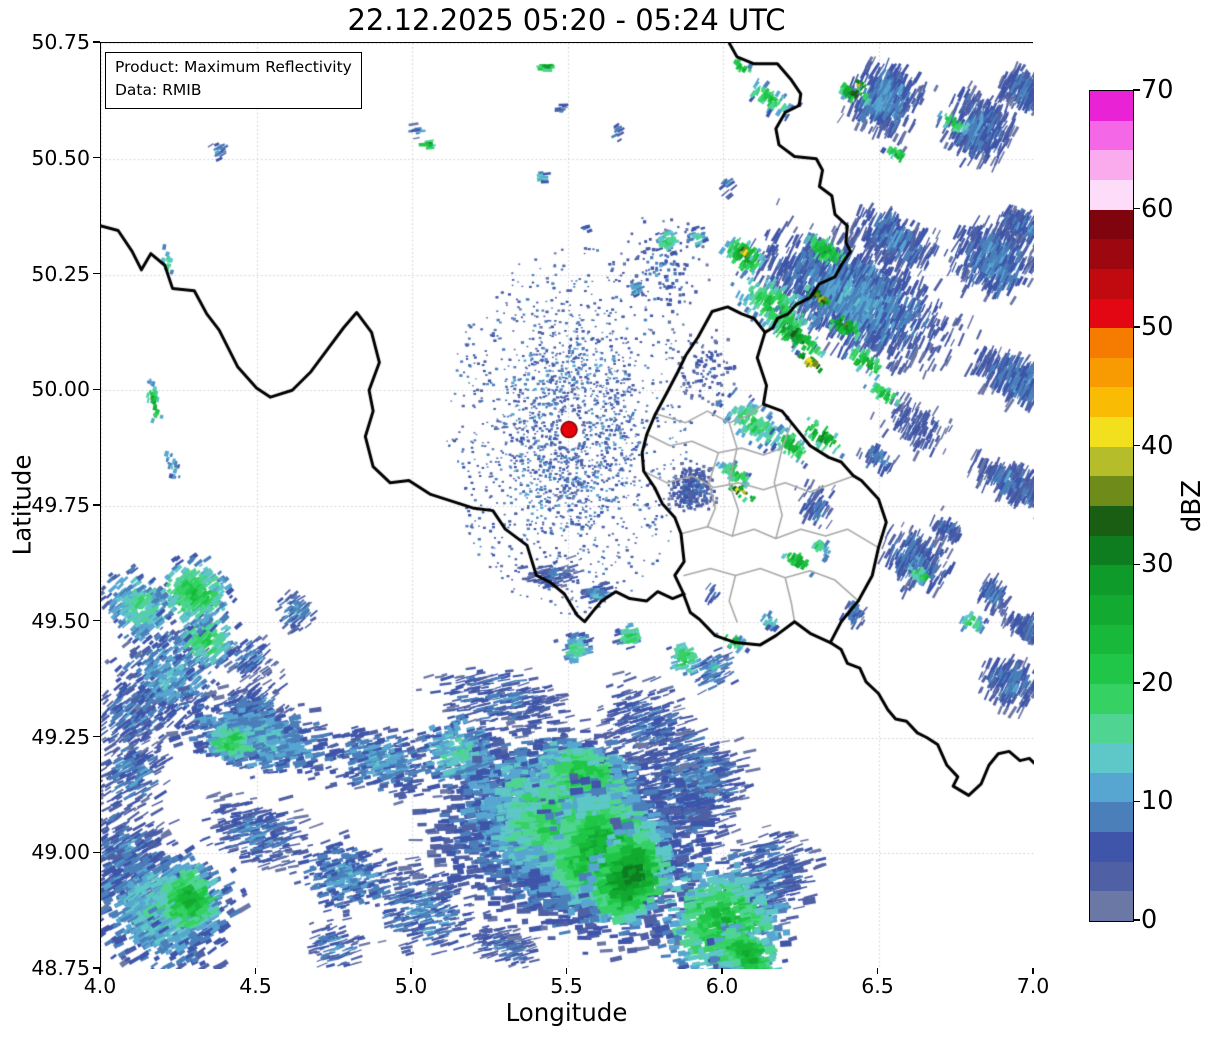  Describe the element at coordinates (1157, 564) in the screenshot. I see `colorbar-tick-label: 30` at that location.